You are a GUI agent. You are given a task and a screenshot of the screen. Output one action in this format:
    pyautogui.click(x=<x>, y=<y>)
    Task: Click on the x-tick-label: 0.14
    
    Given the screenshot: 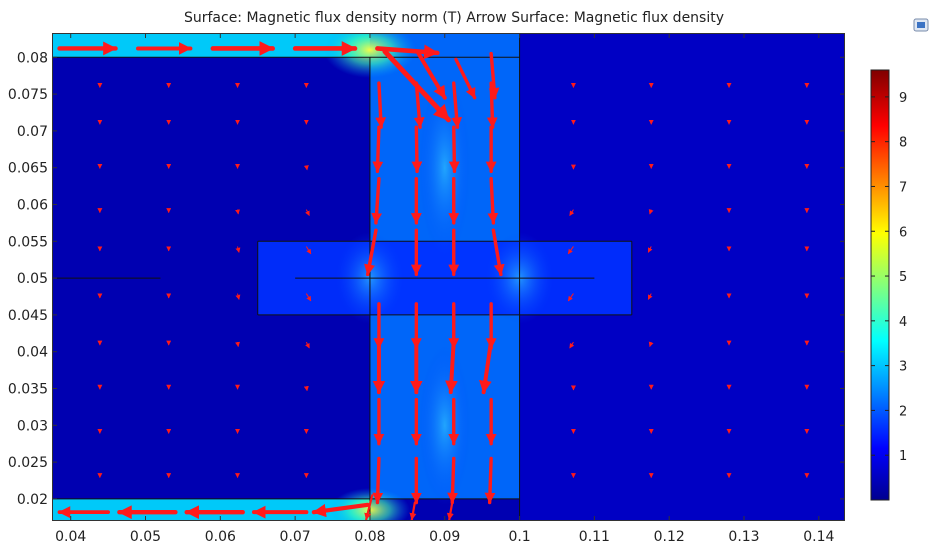 What is the action you would take?
    pyautogui.click(x=818, y=537)
    